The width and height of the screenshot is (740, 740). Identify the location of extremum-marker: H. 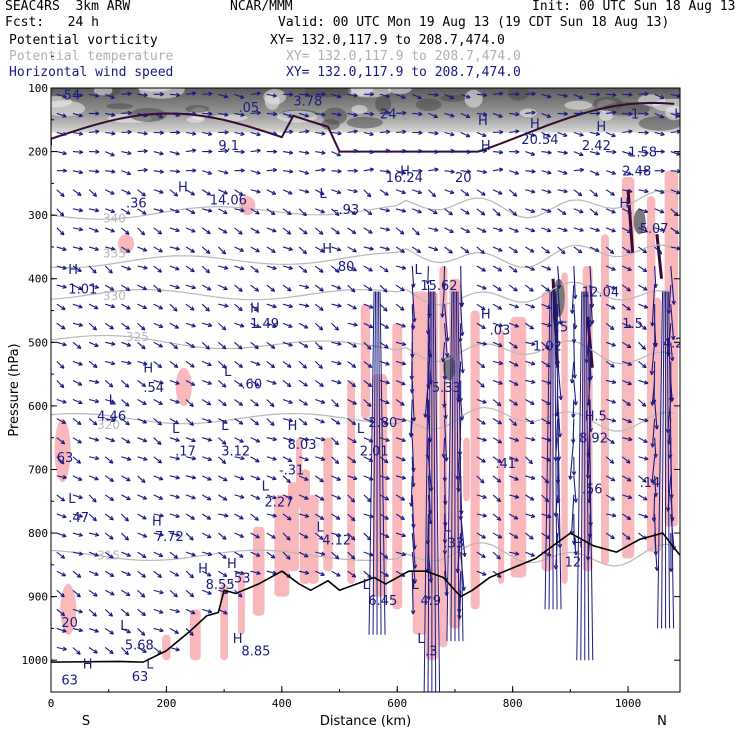
(624, 203).